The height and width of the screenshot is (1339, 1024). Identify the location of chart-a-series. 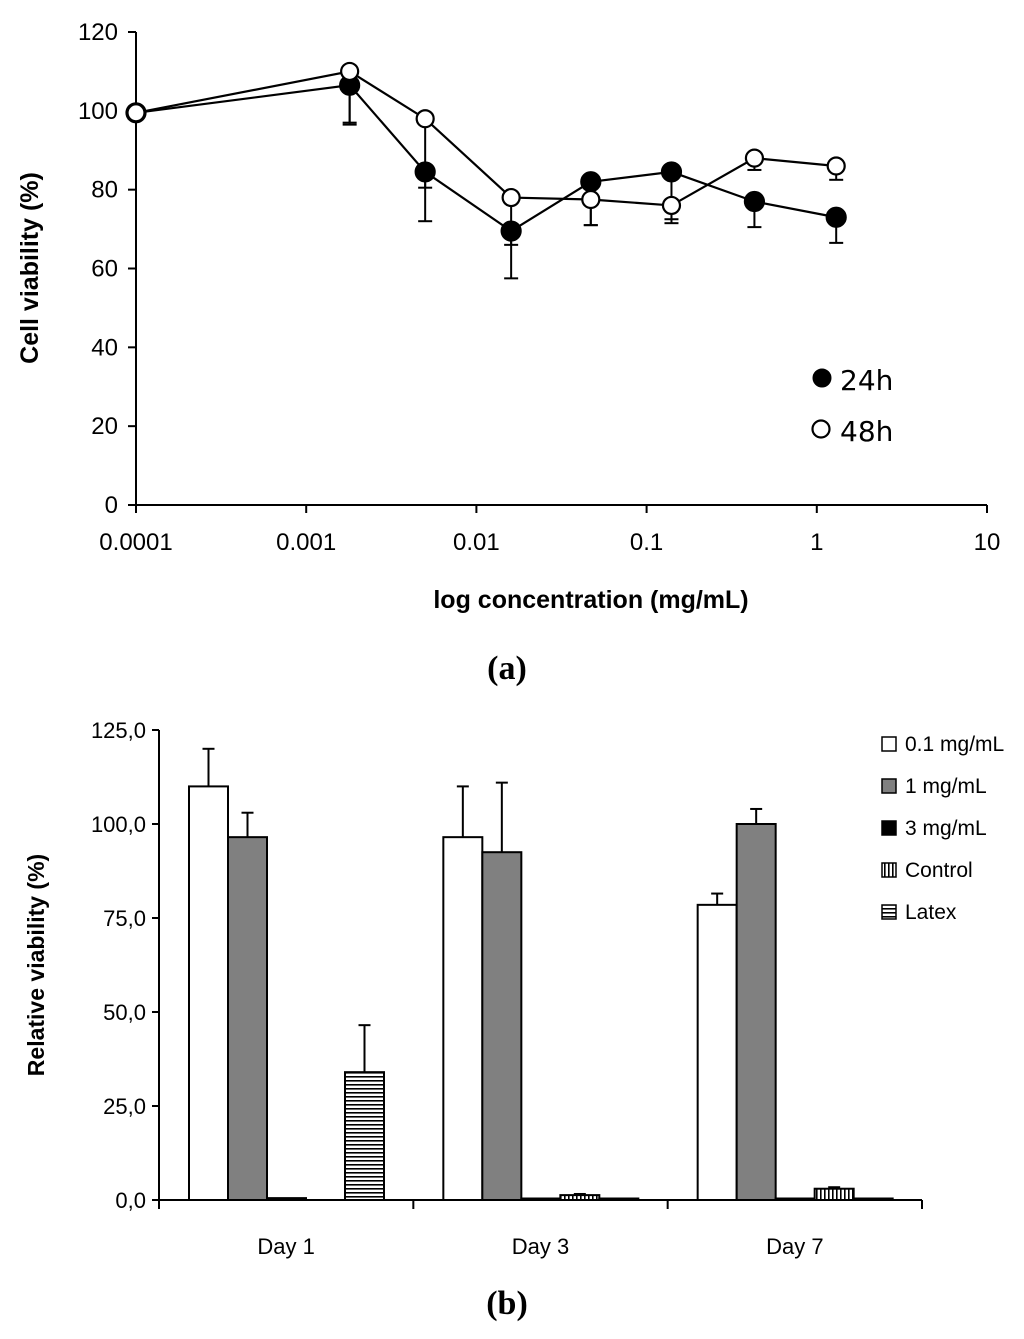
(486, 170).